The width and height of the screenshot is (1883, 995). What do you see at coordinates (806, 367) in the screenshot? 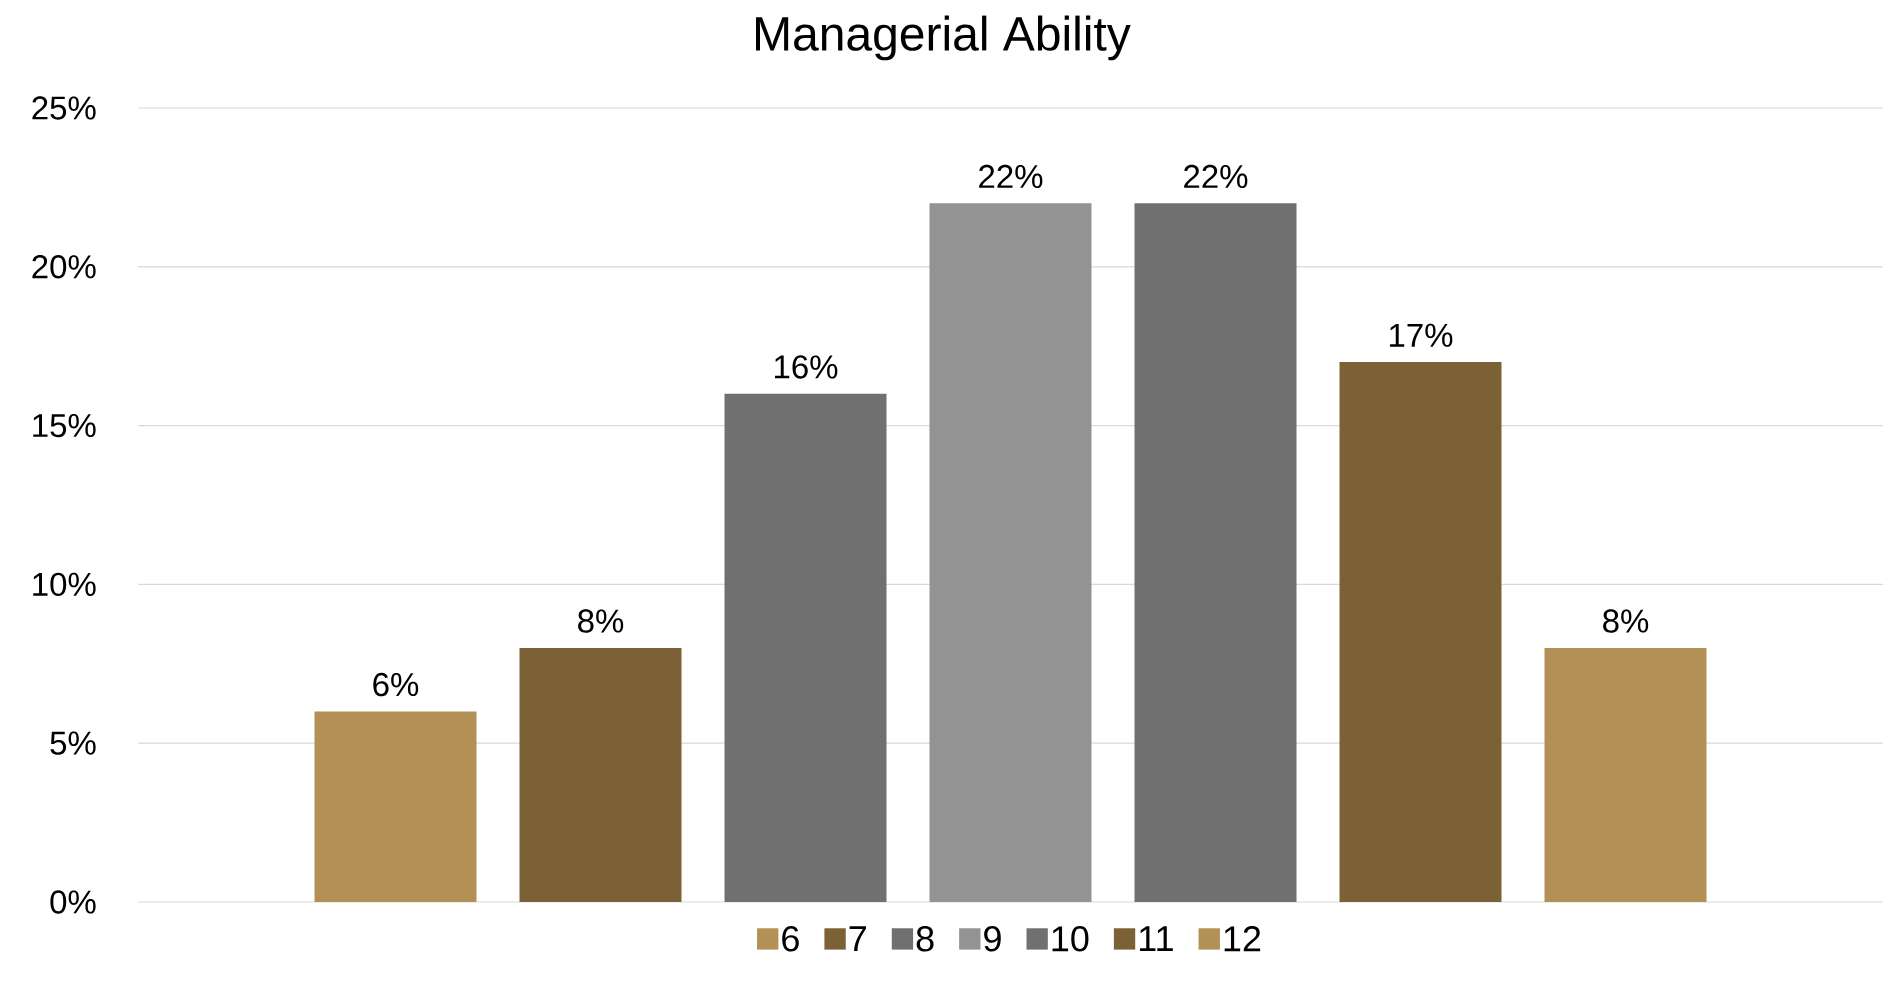
I see `data-label: 16%` at bounding box center [806, 367].